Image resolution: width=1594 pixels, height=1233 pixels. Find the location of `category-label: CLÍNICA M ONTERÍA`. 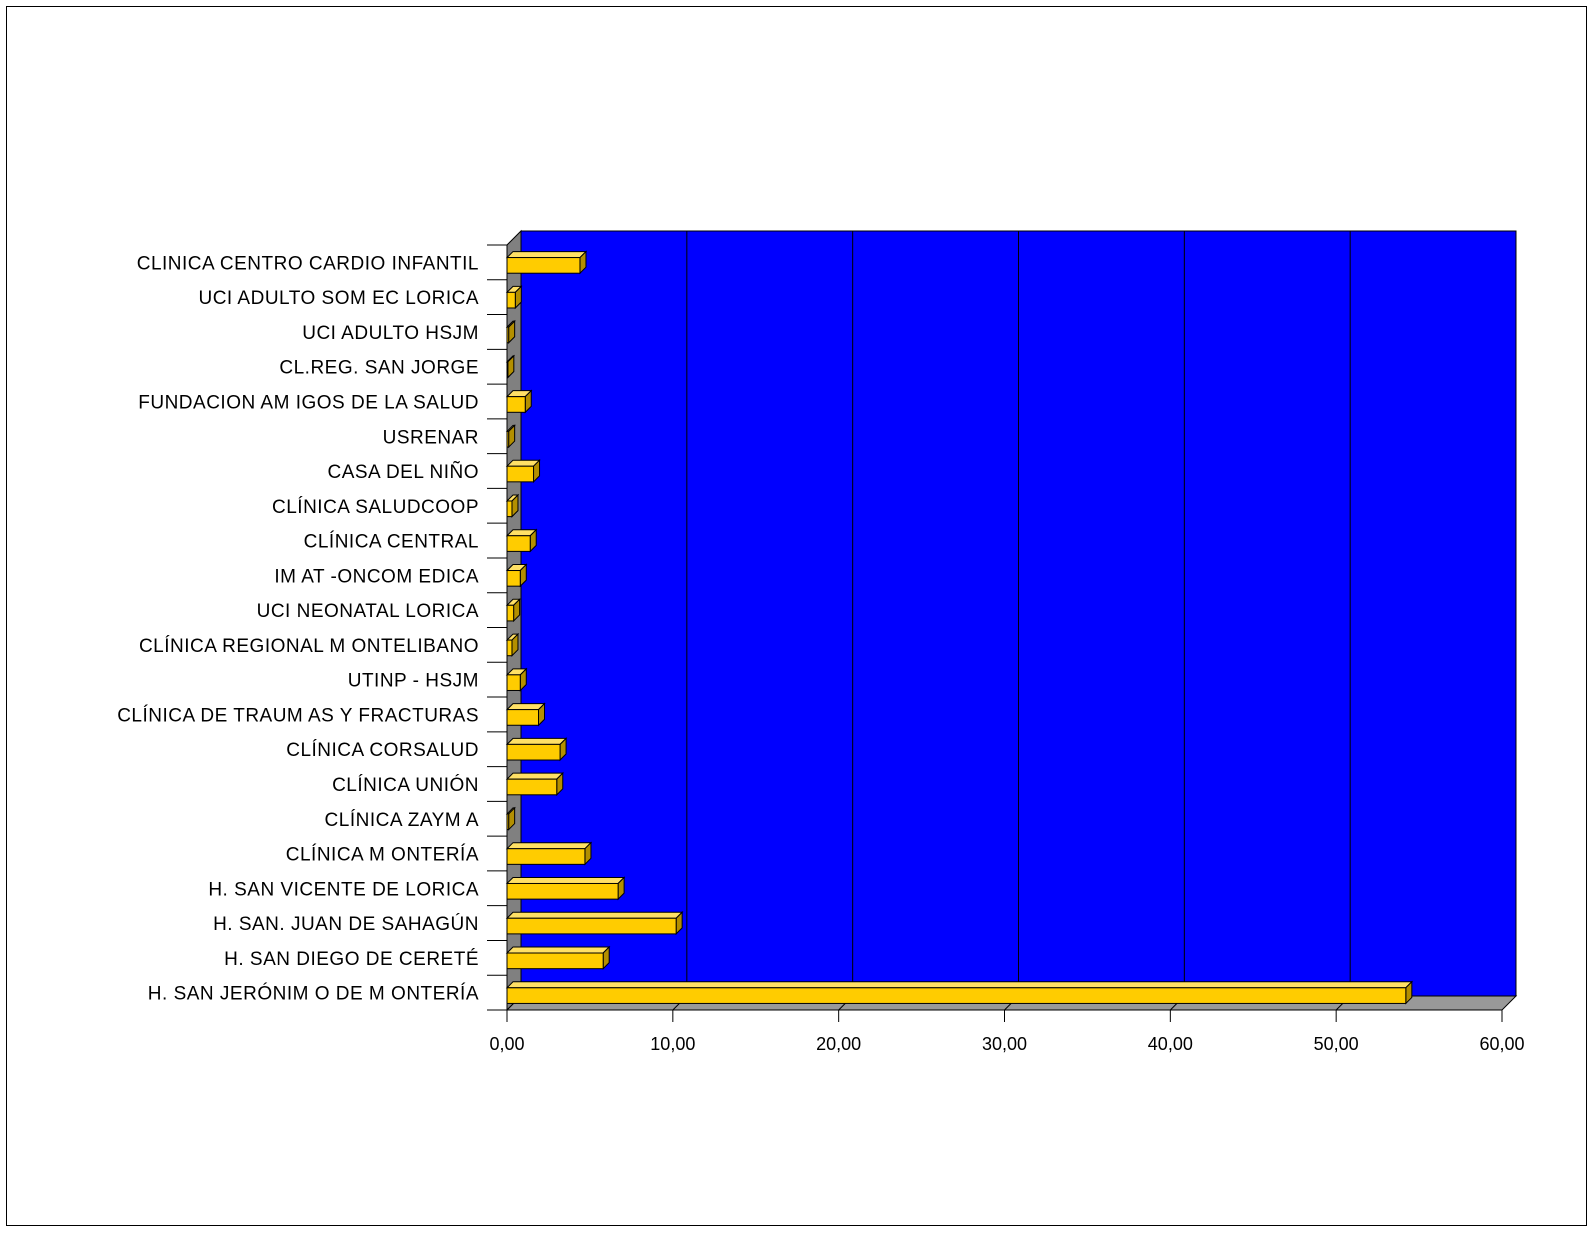

category-label: CLÍNICA M ONTERÍA is located at coordinates (382, 855).